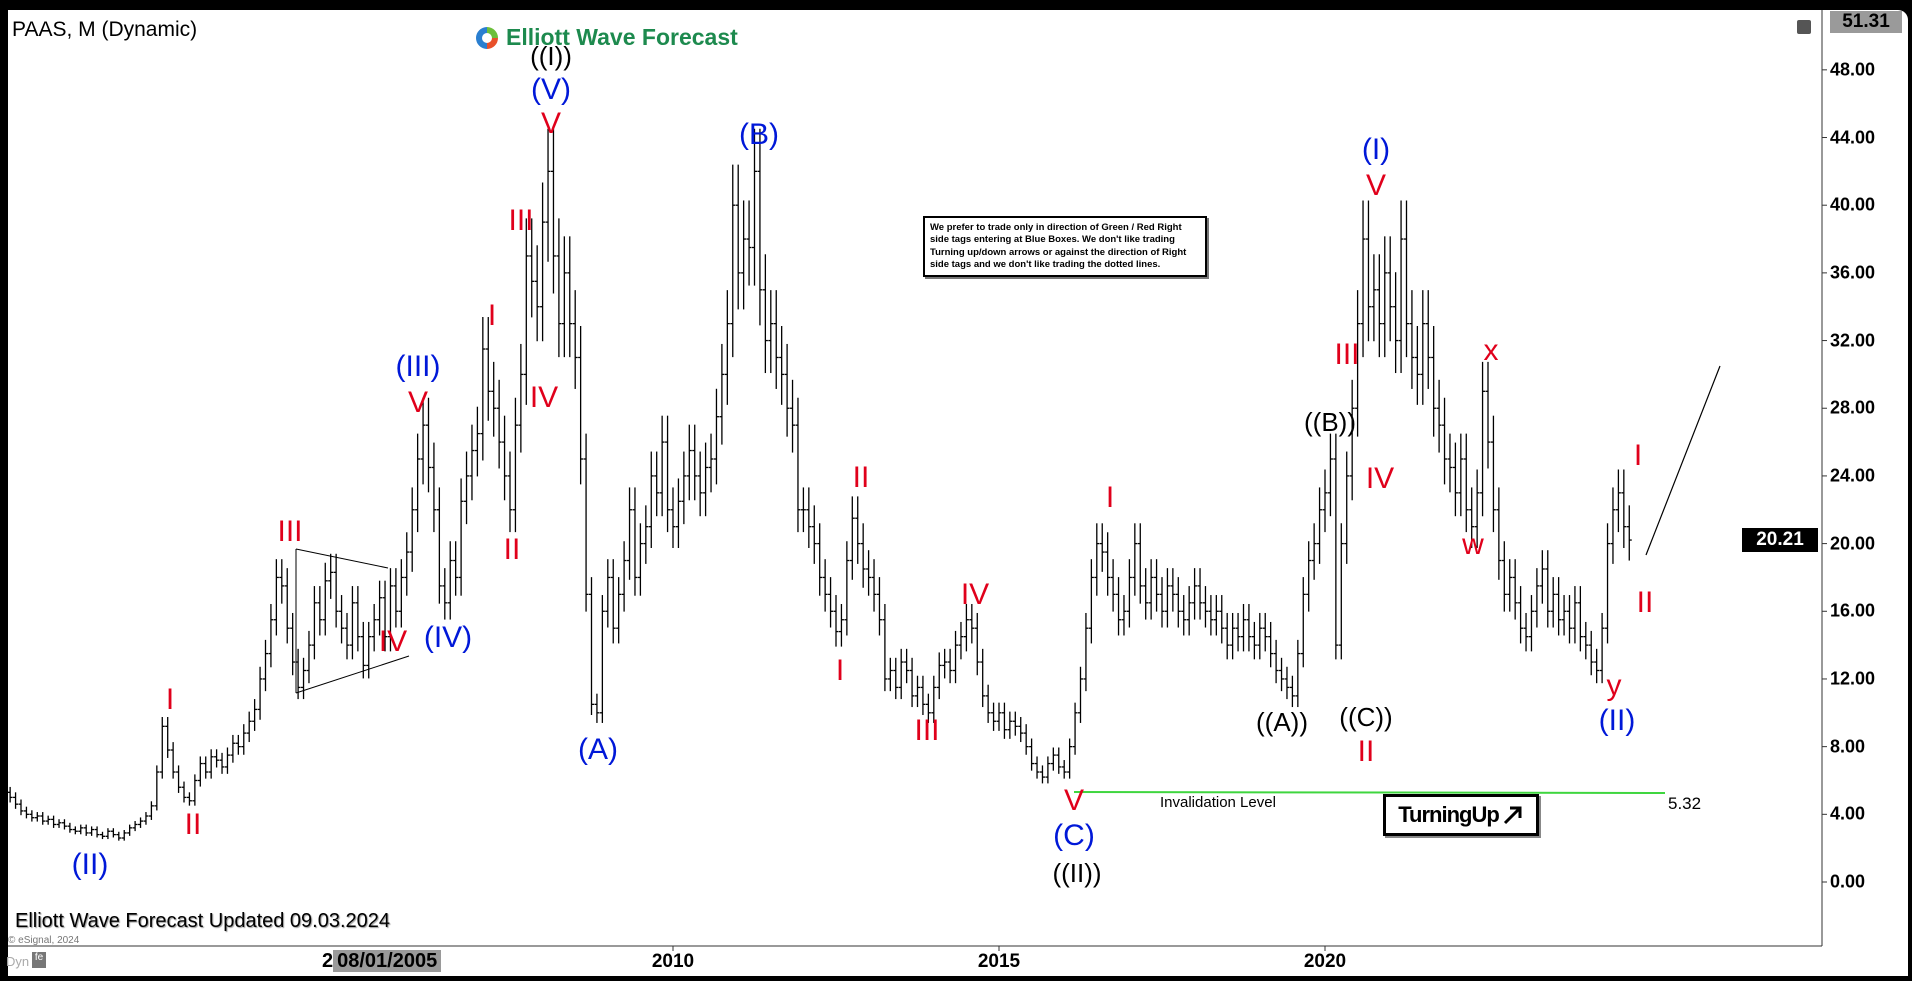 This screenshot has height=981, width=1912. I want to click on window-restore-icon, so click(1804, 27).